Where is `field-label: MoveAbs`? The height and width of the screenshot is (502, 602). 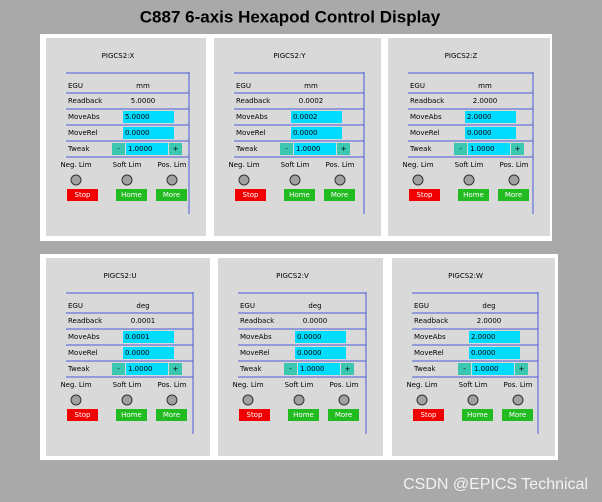 field-label: MoveAbs is located at coordinates (430, 337).